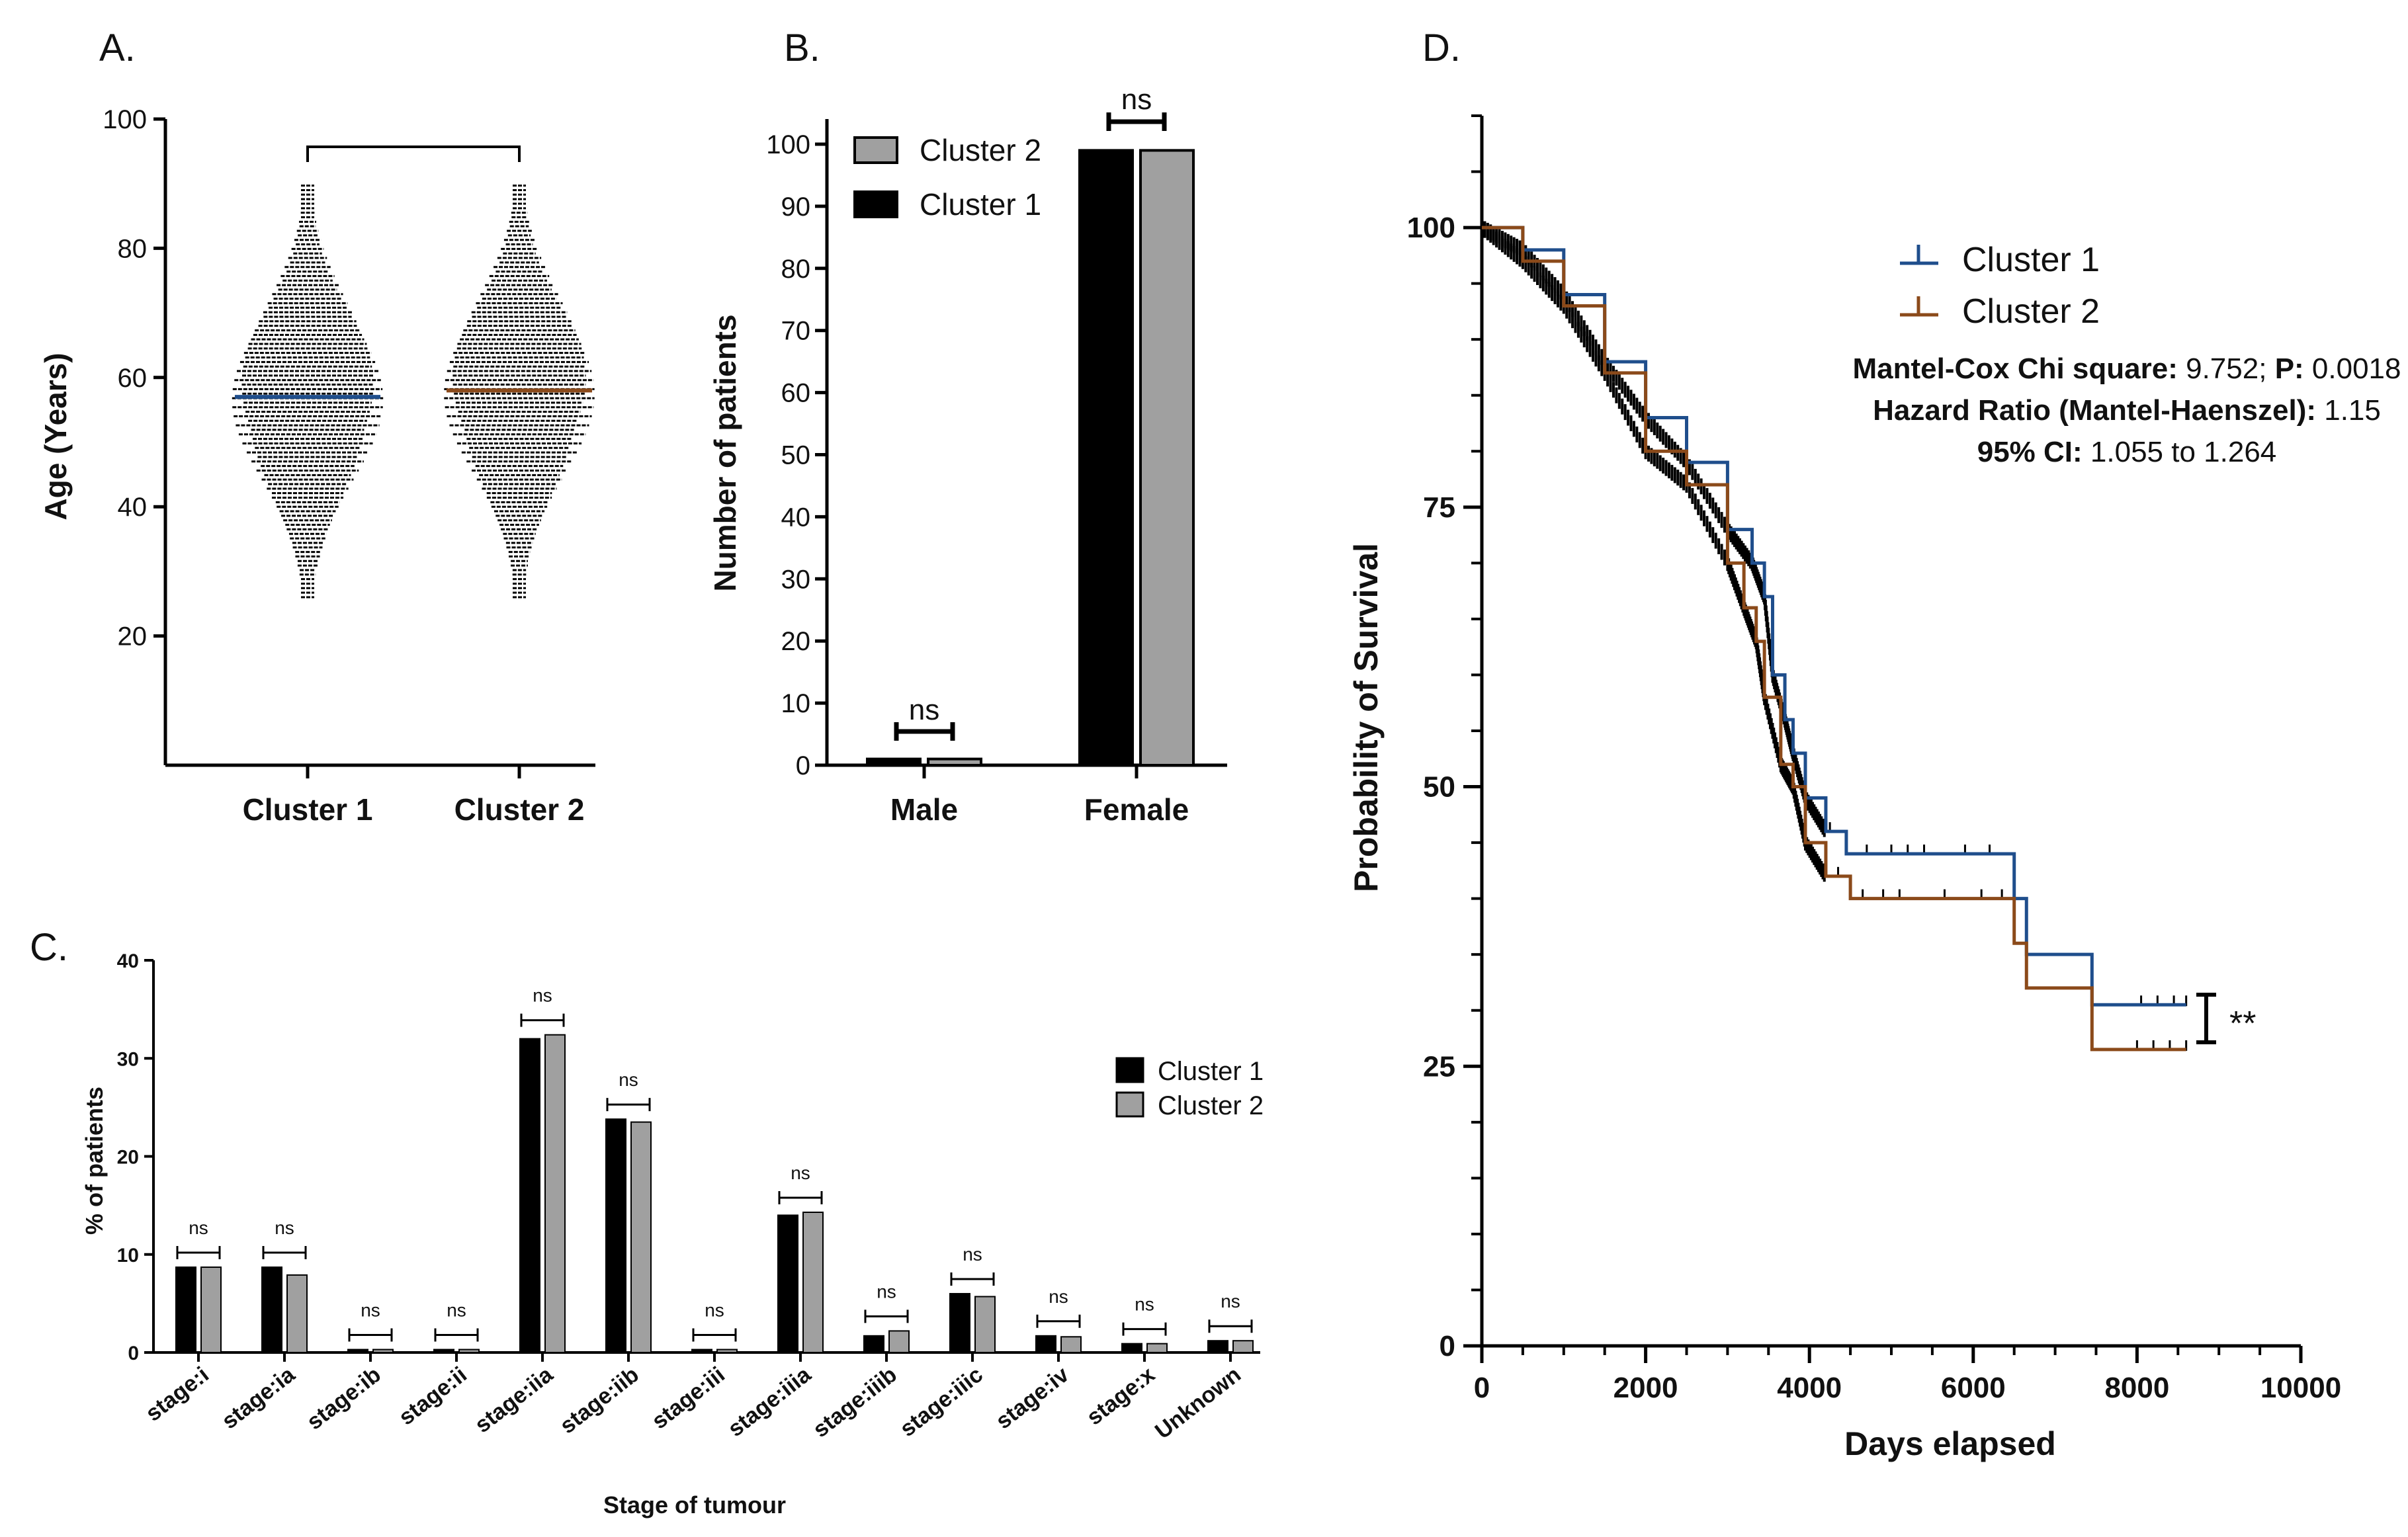 The height and width of the screenshot is (1537, 2408). Describe the element at coordinates (924, 731) in the screenshot. I see `panel-b-male-bracket` at that location.